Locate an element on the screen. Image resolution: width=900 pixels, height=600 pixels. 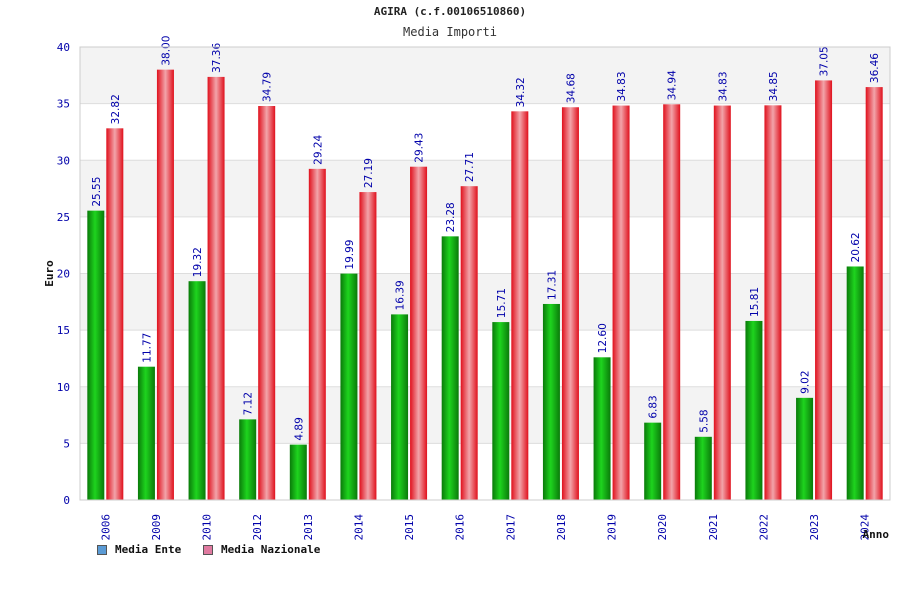
x-tick-label: 2010 is located at coordinates (207, 527).